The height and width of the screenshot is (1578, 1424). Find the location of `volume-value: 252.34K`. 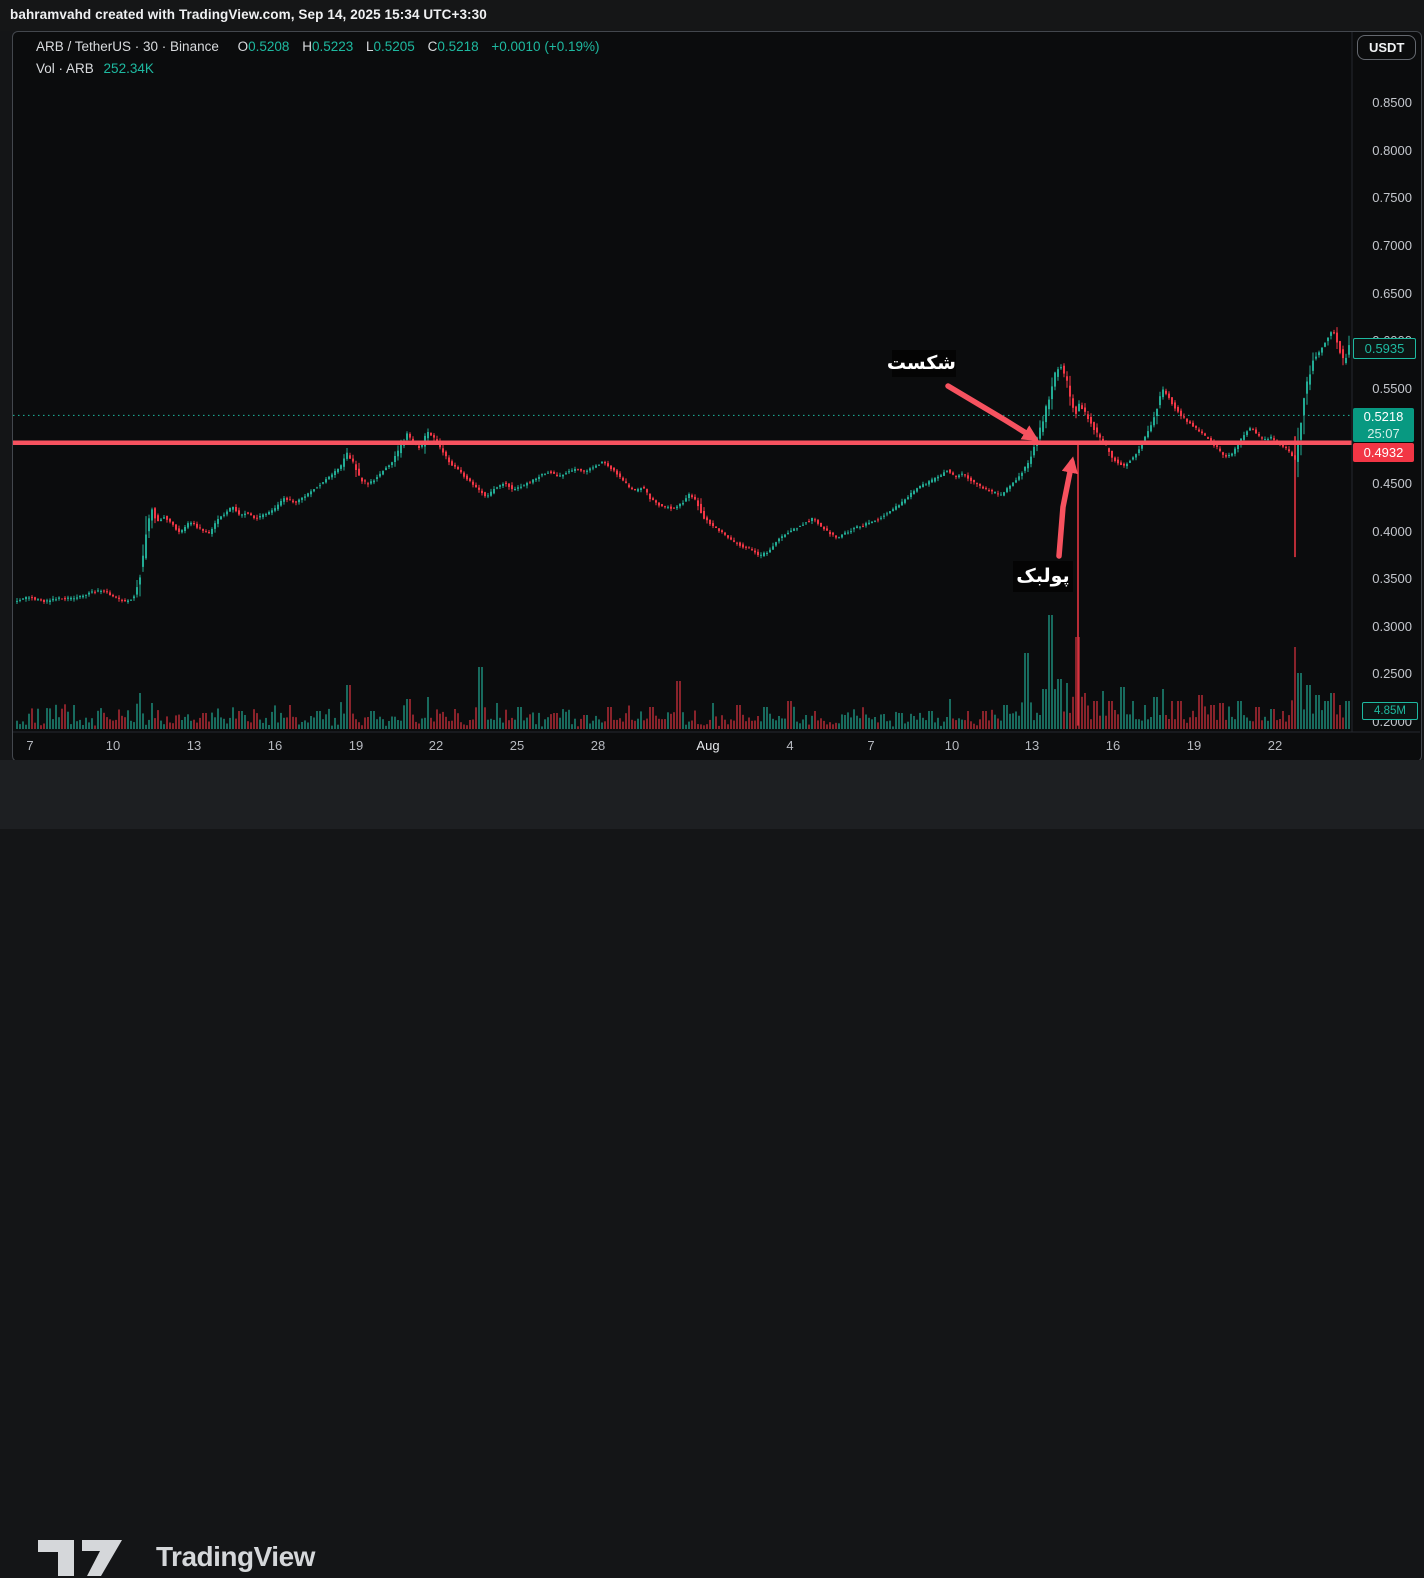

volume-value: 252.34K is located at coordinates (128, 68).